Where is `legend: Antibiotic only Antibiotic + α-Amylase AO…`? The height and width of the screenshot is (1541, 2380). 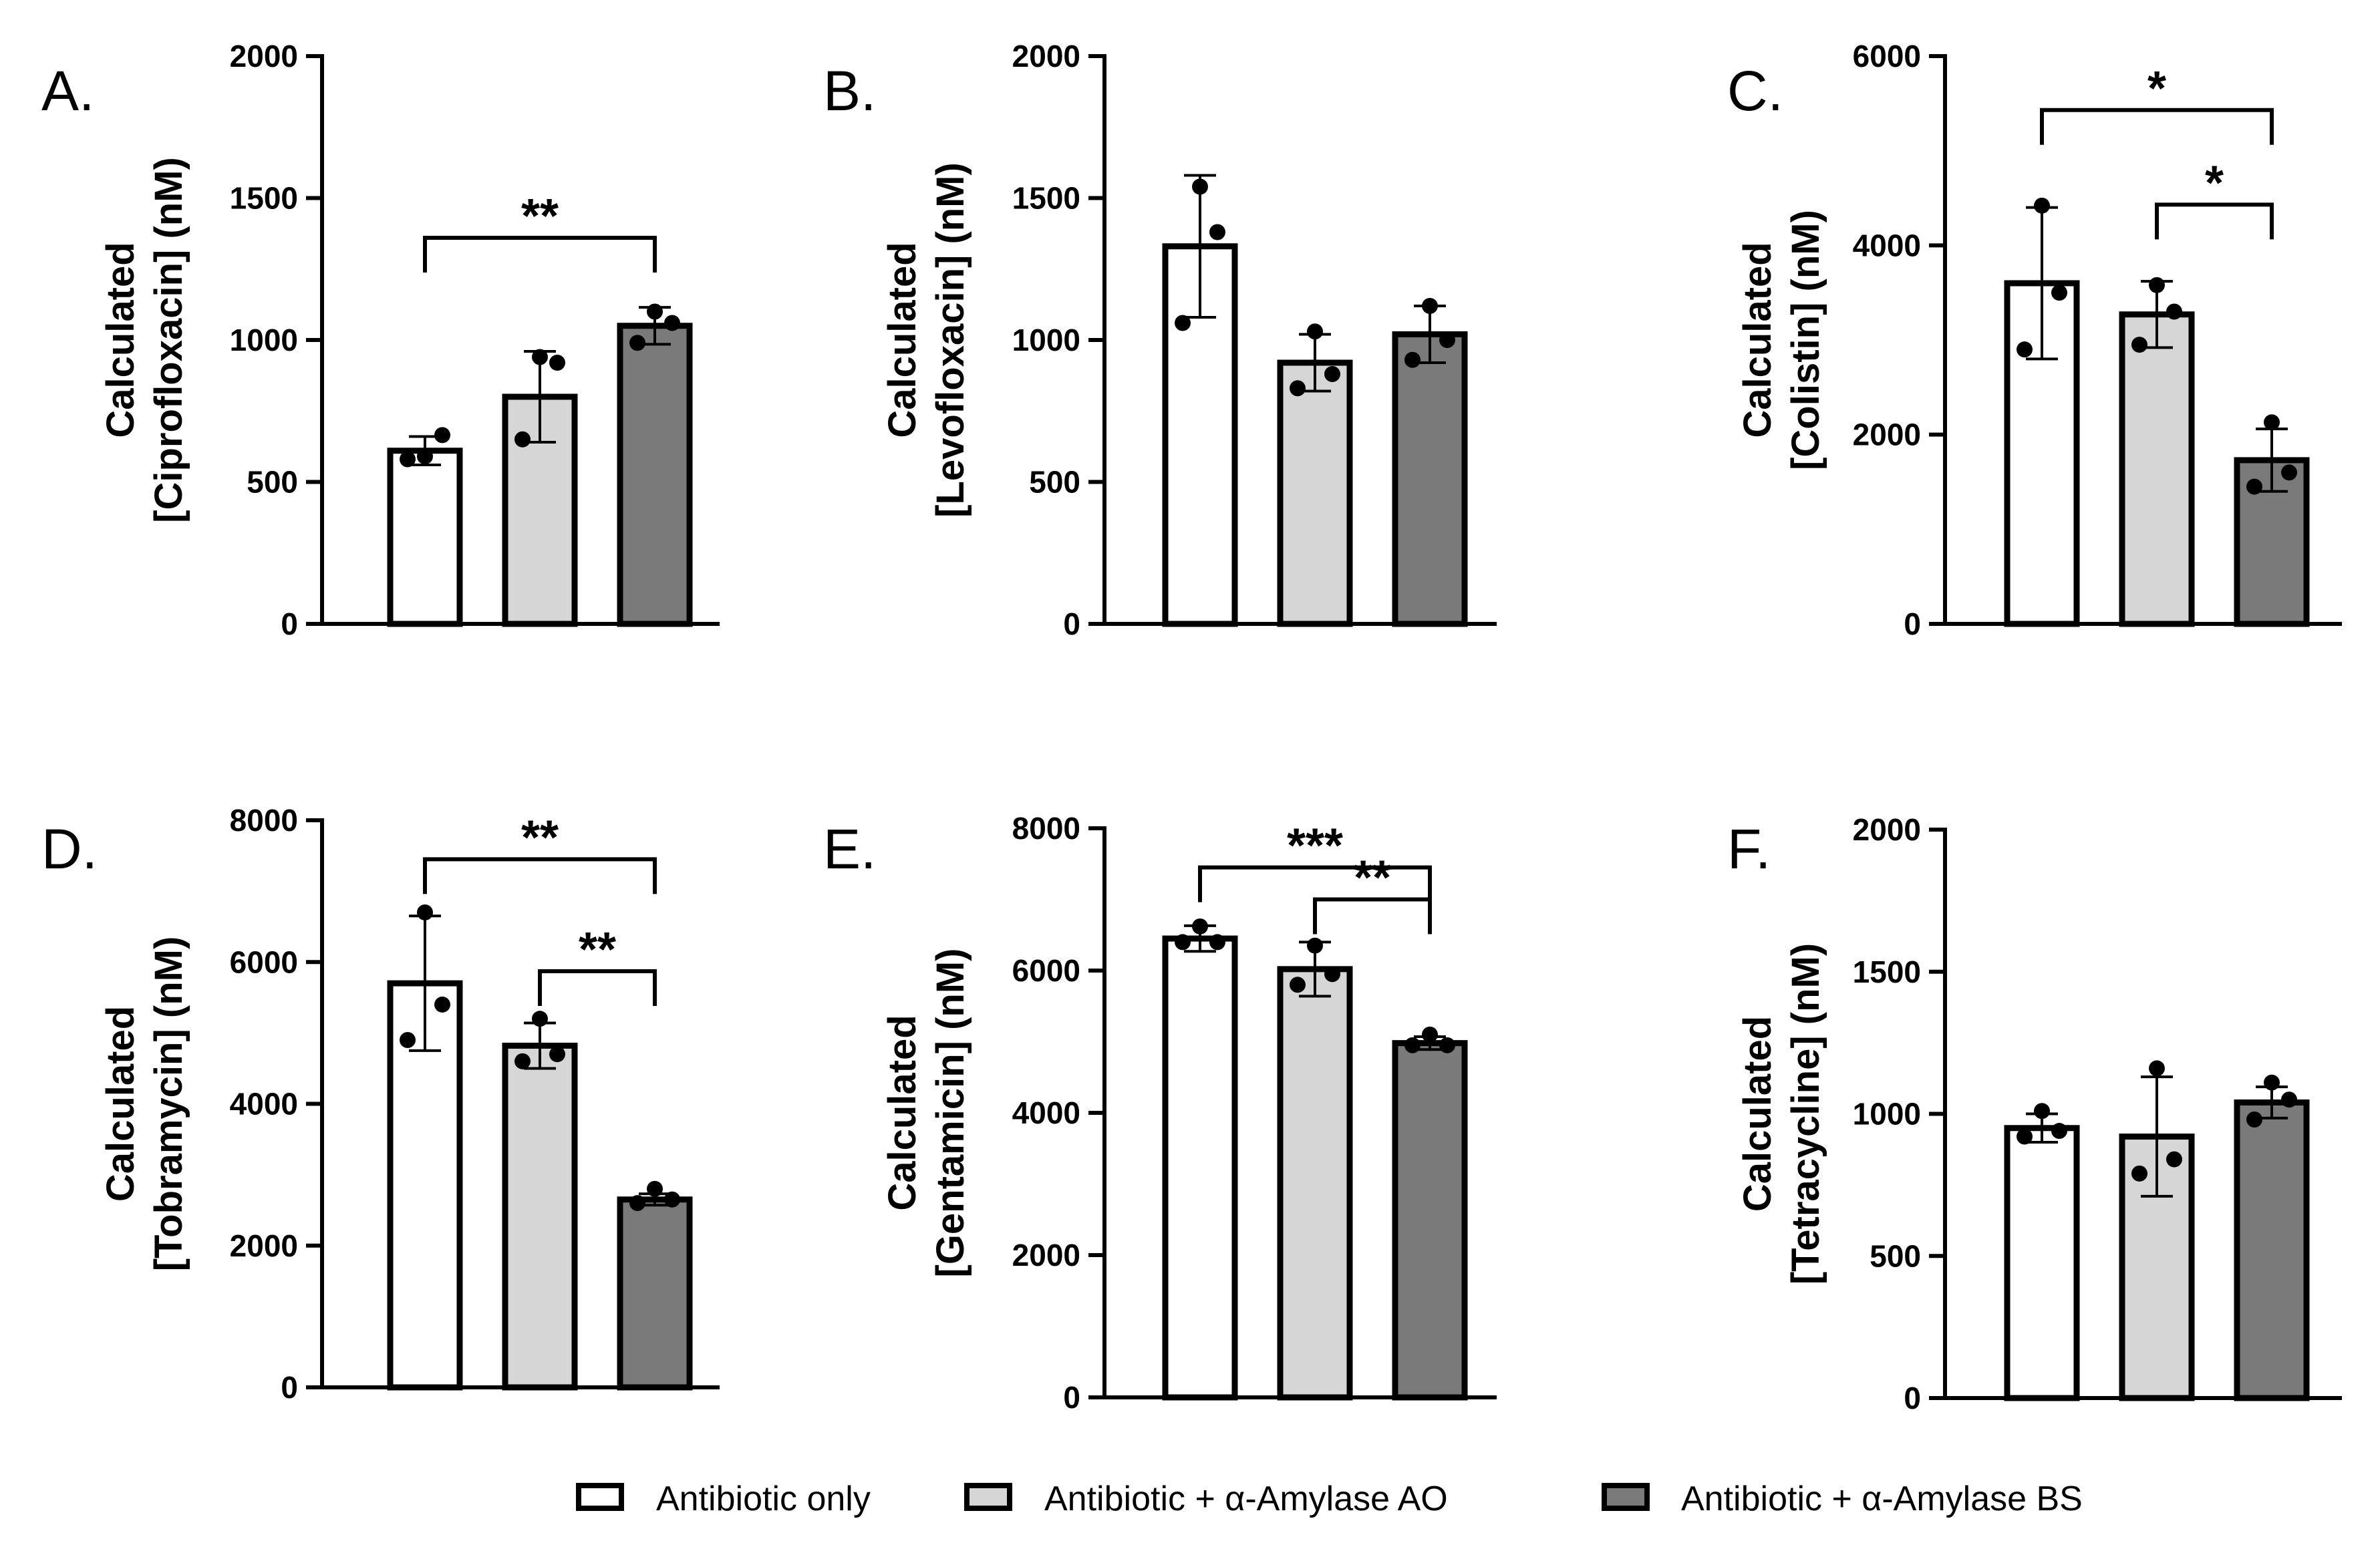 legend: Antibiotic only Antibiotic + α-Amylase AO… is located at coordinates (1329, 1499).